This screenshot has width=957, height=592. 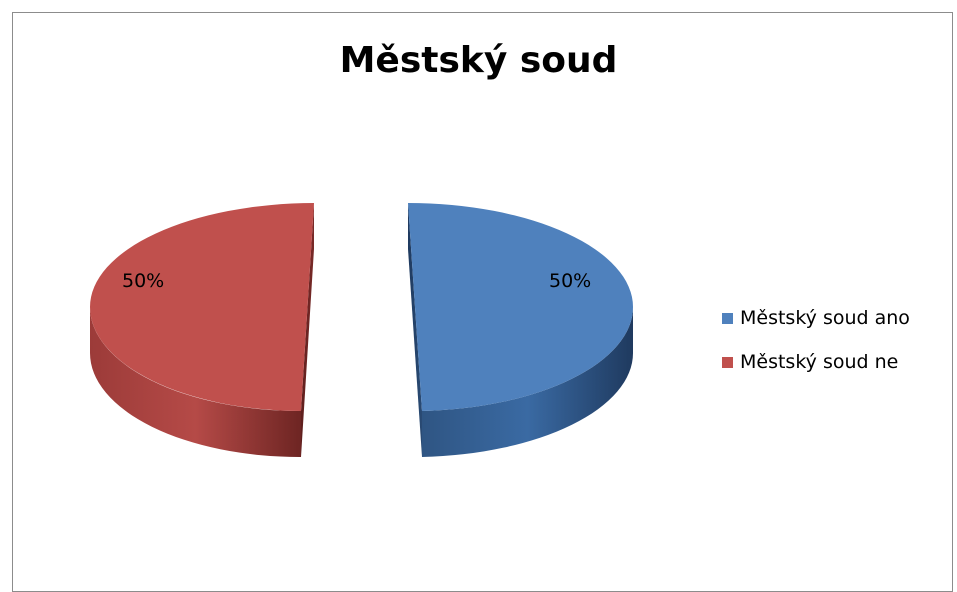 What do you see at coordinates (825, 318) in the screenshot?
I see `legend-label-ano: Městský soud ano` at bounding box center [825, 318].